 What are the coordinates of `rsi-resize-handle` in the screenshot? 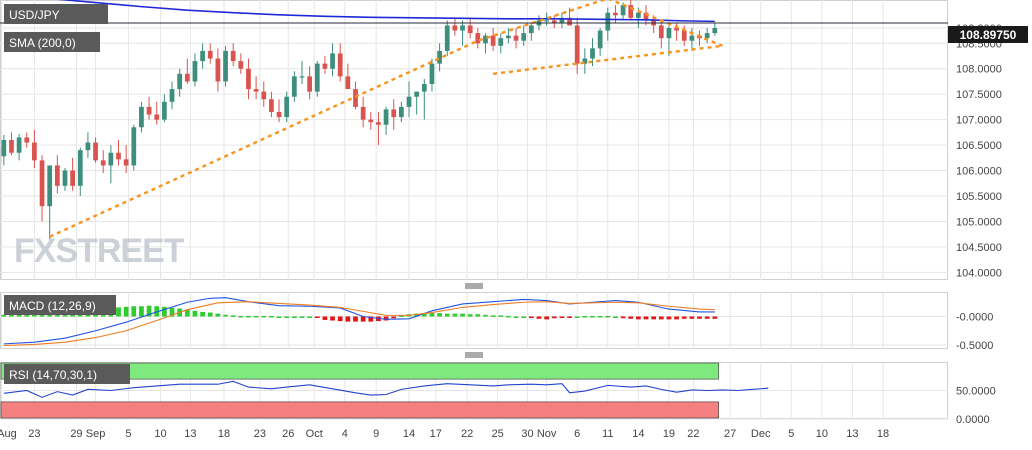 It's located at (474, 355).